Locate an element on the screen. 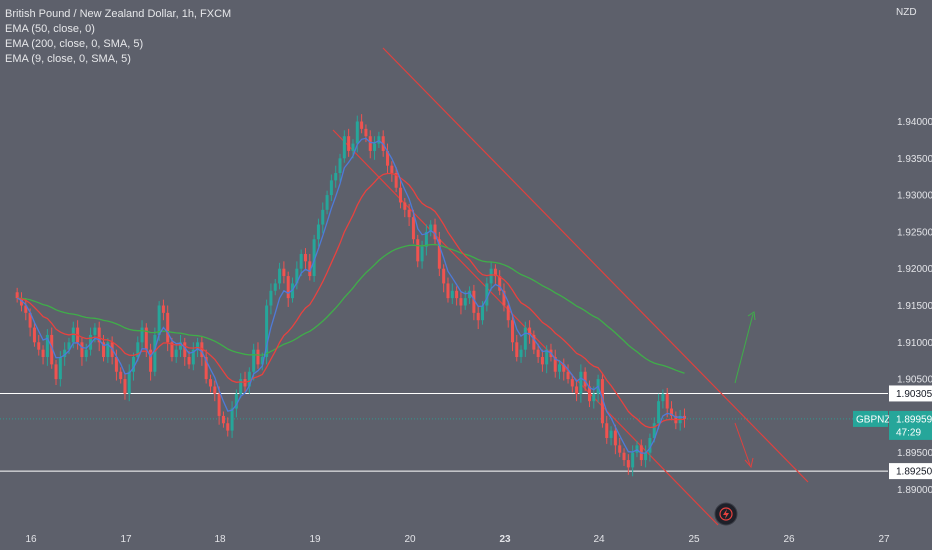  price-tick-label: 1.92500 is located at coordinates (914, 232).